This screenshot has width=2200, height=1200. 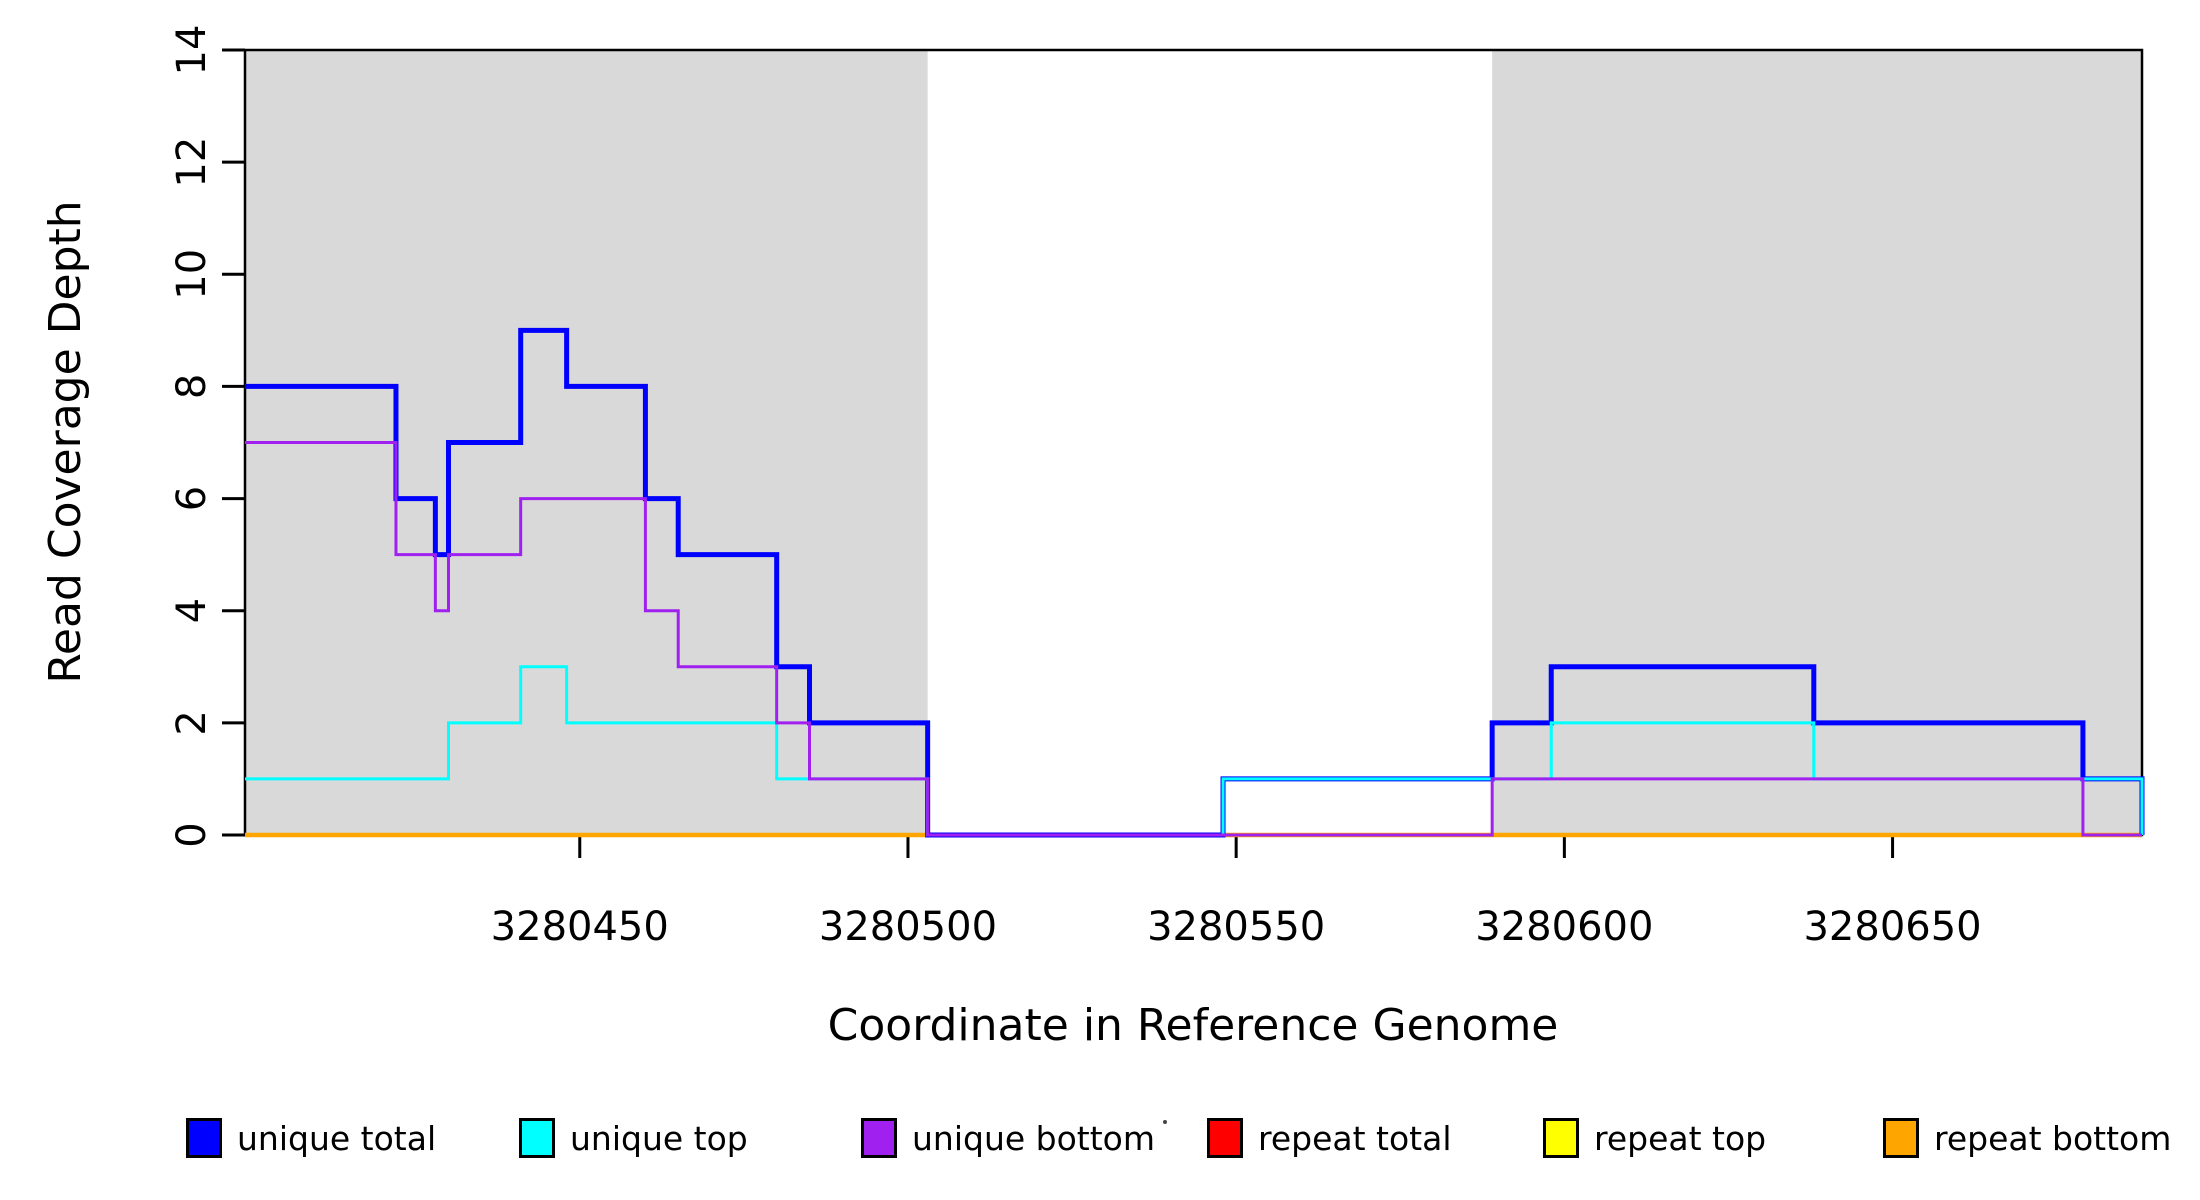 What do you see at coordinates (879, 1138) in the screenshot?
I see `legend-swatch-unique-bottom` at bounding box center [879, 1138].